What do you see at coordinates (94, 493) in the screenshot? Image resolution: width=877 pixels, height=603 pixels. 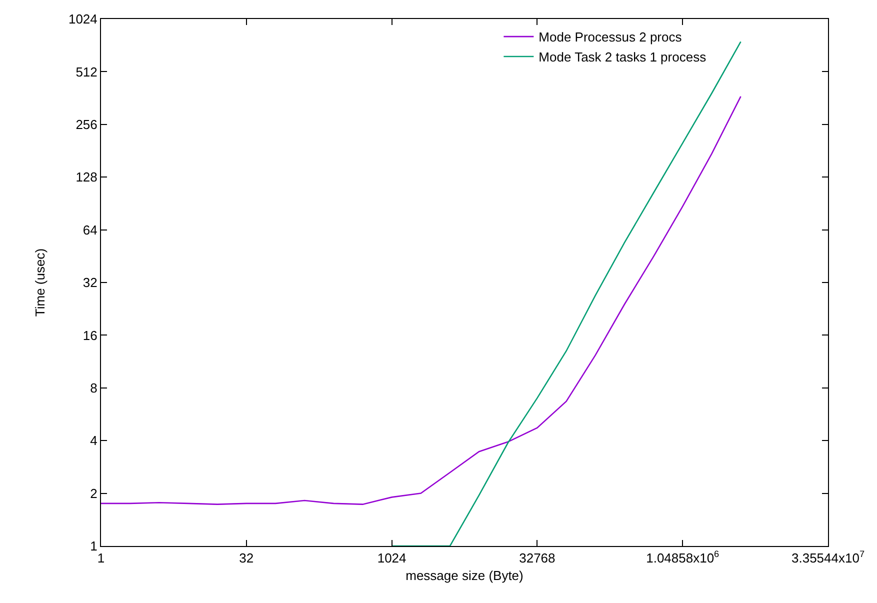 I see `y-tick-label: 2` at bounding box center [94, 493].